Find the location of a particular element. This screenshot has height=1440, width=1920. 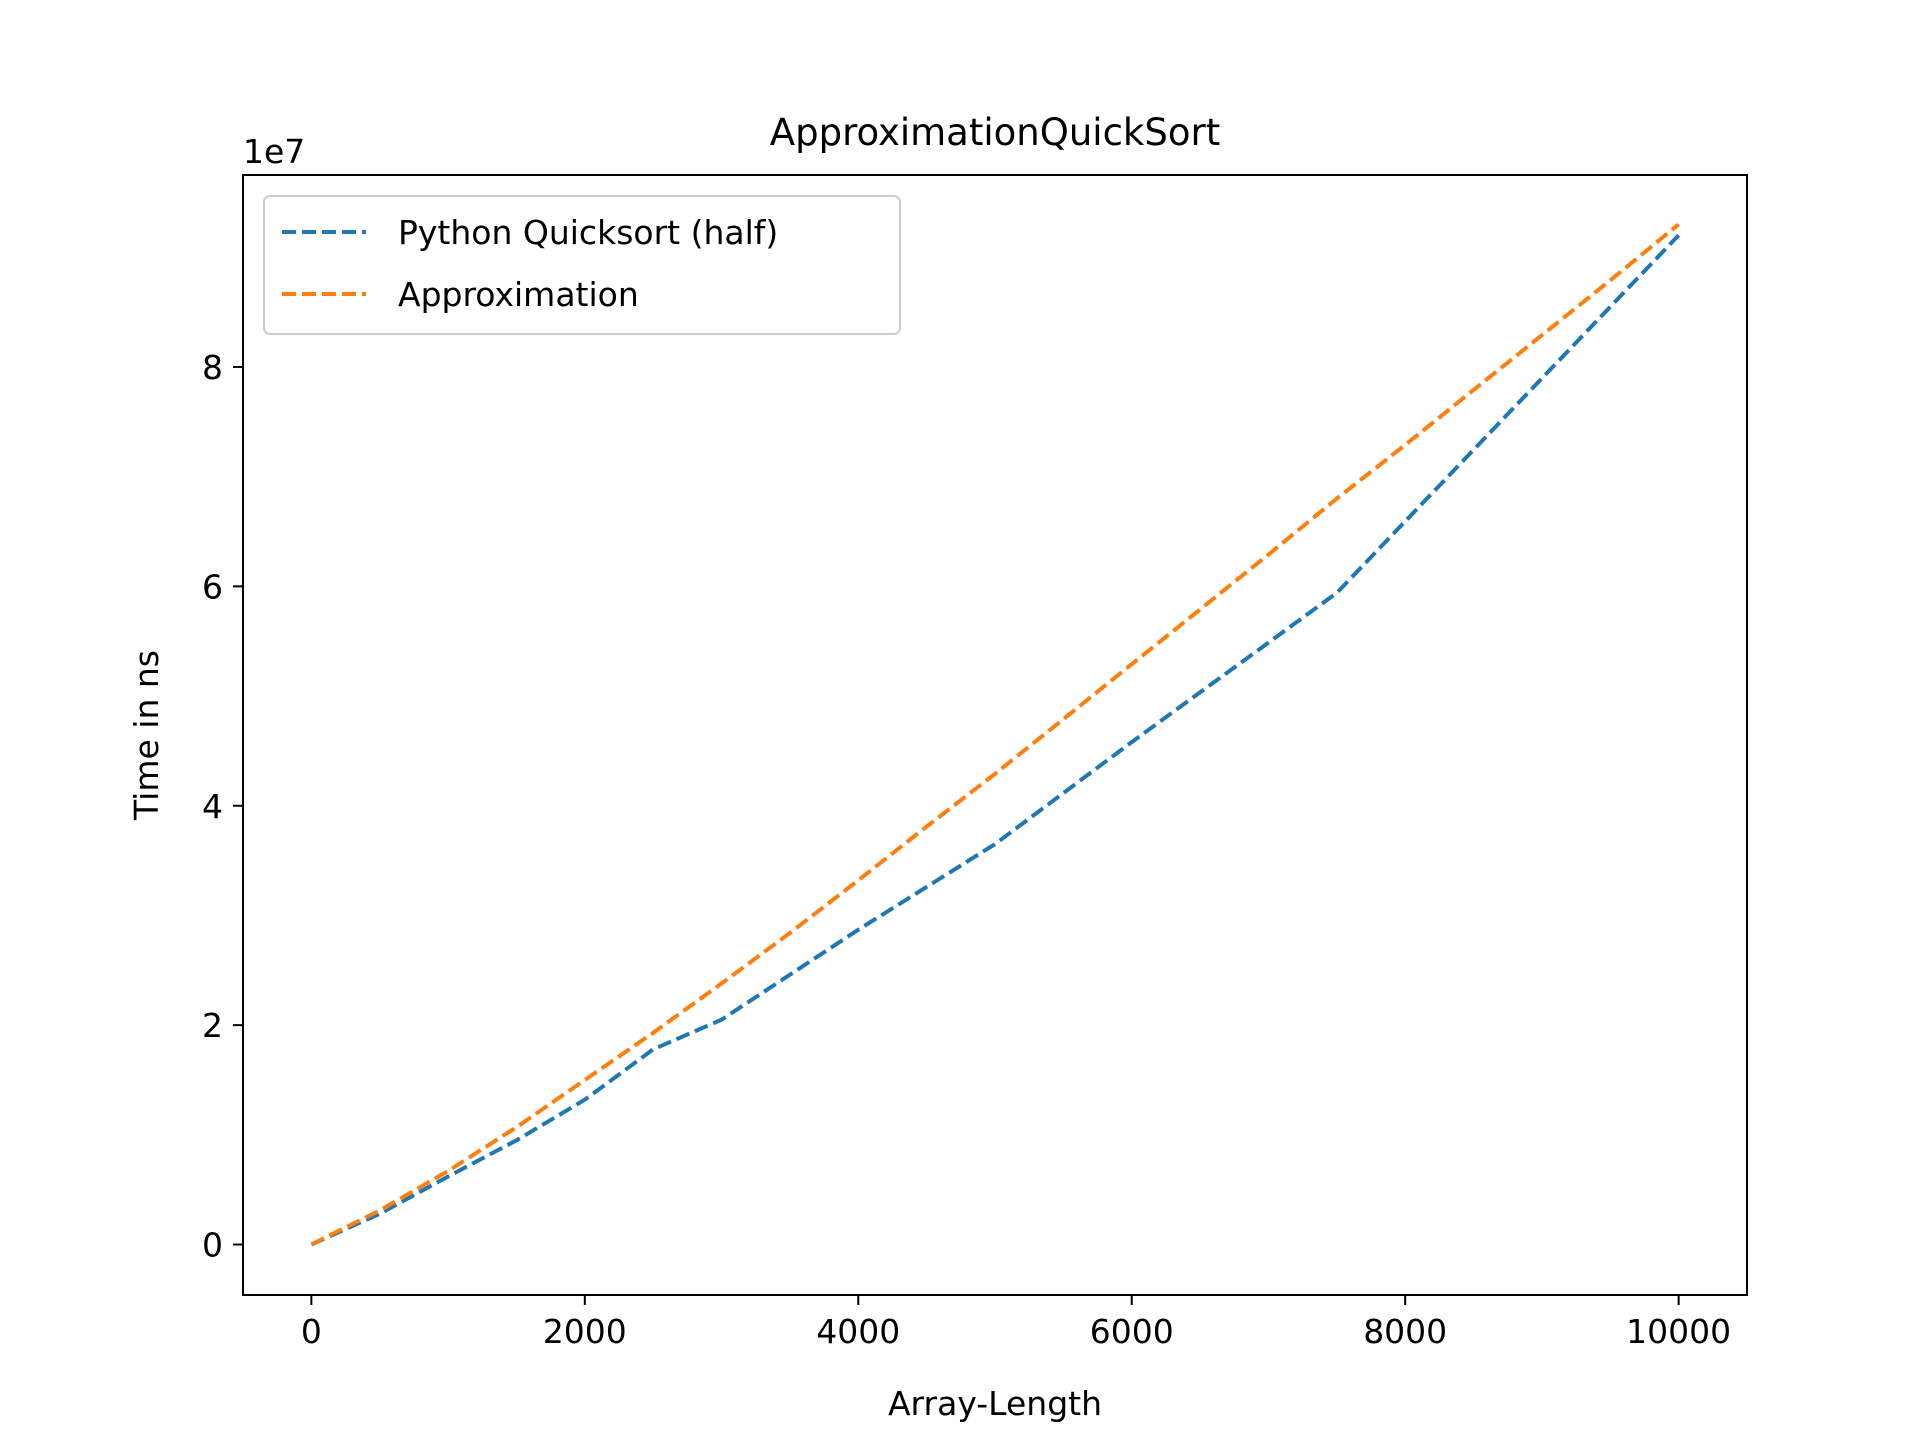

y-axis: 0 2 4 6 8 is located at coordinates (222, 806).